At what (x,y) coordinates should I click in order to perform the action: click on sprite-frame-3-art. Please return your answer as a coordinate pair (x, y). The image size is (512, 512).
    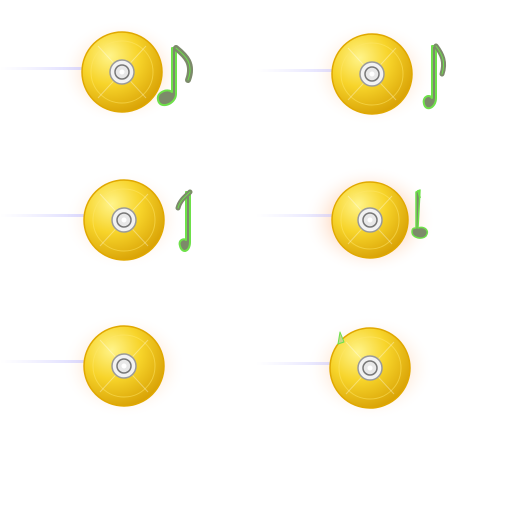
    Looking at the image, I should click on (128, 212).